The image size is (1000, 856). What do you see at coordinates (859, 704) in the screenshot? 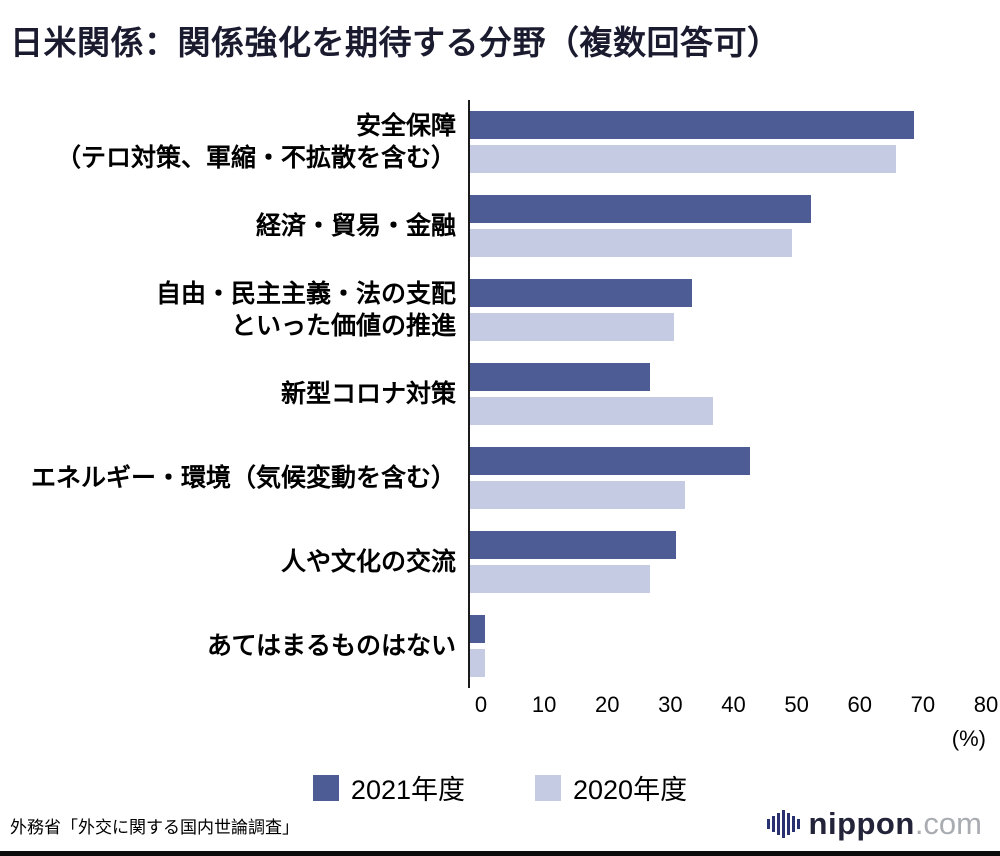
I see `tick-label: 60` at bounding box center [859, 704].